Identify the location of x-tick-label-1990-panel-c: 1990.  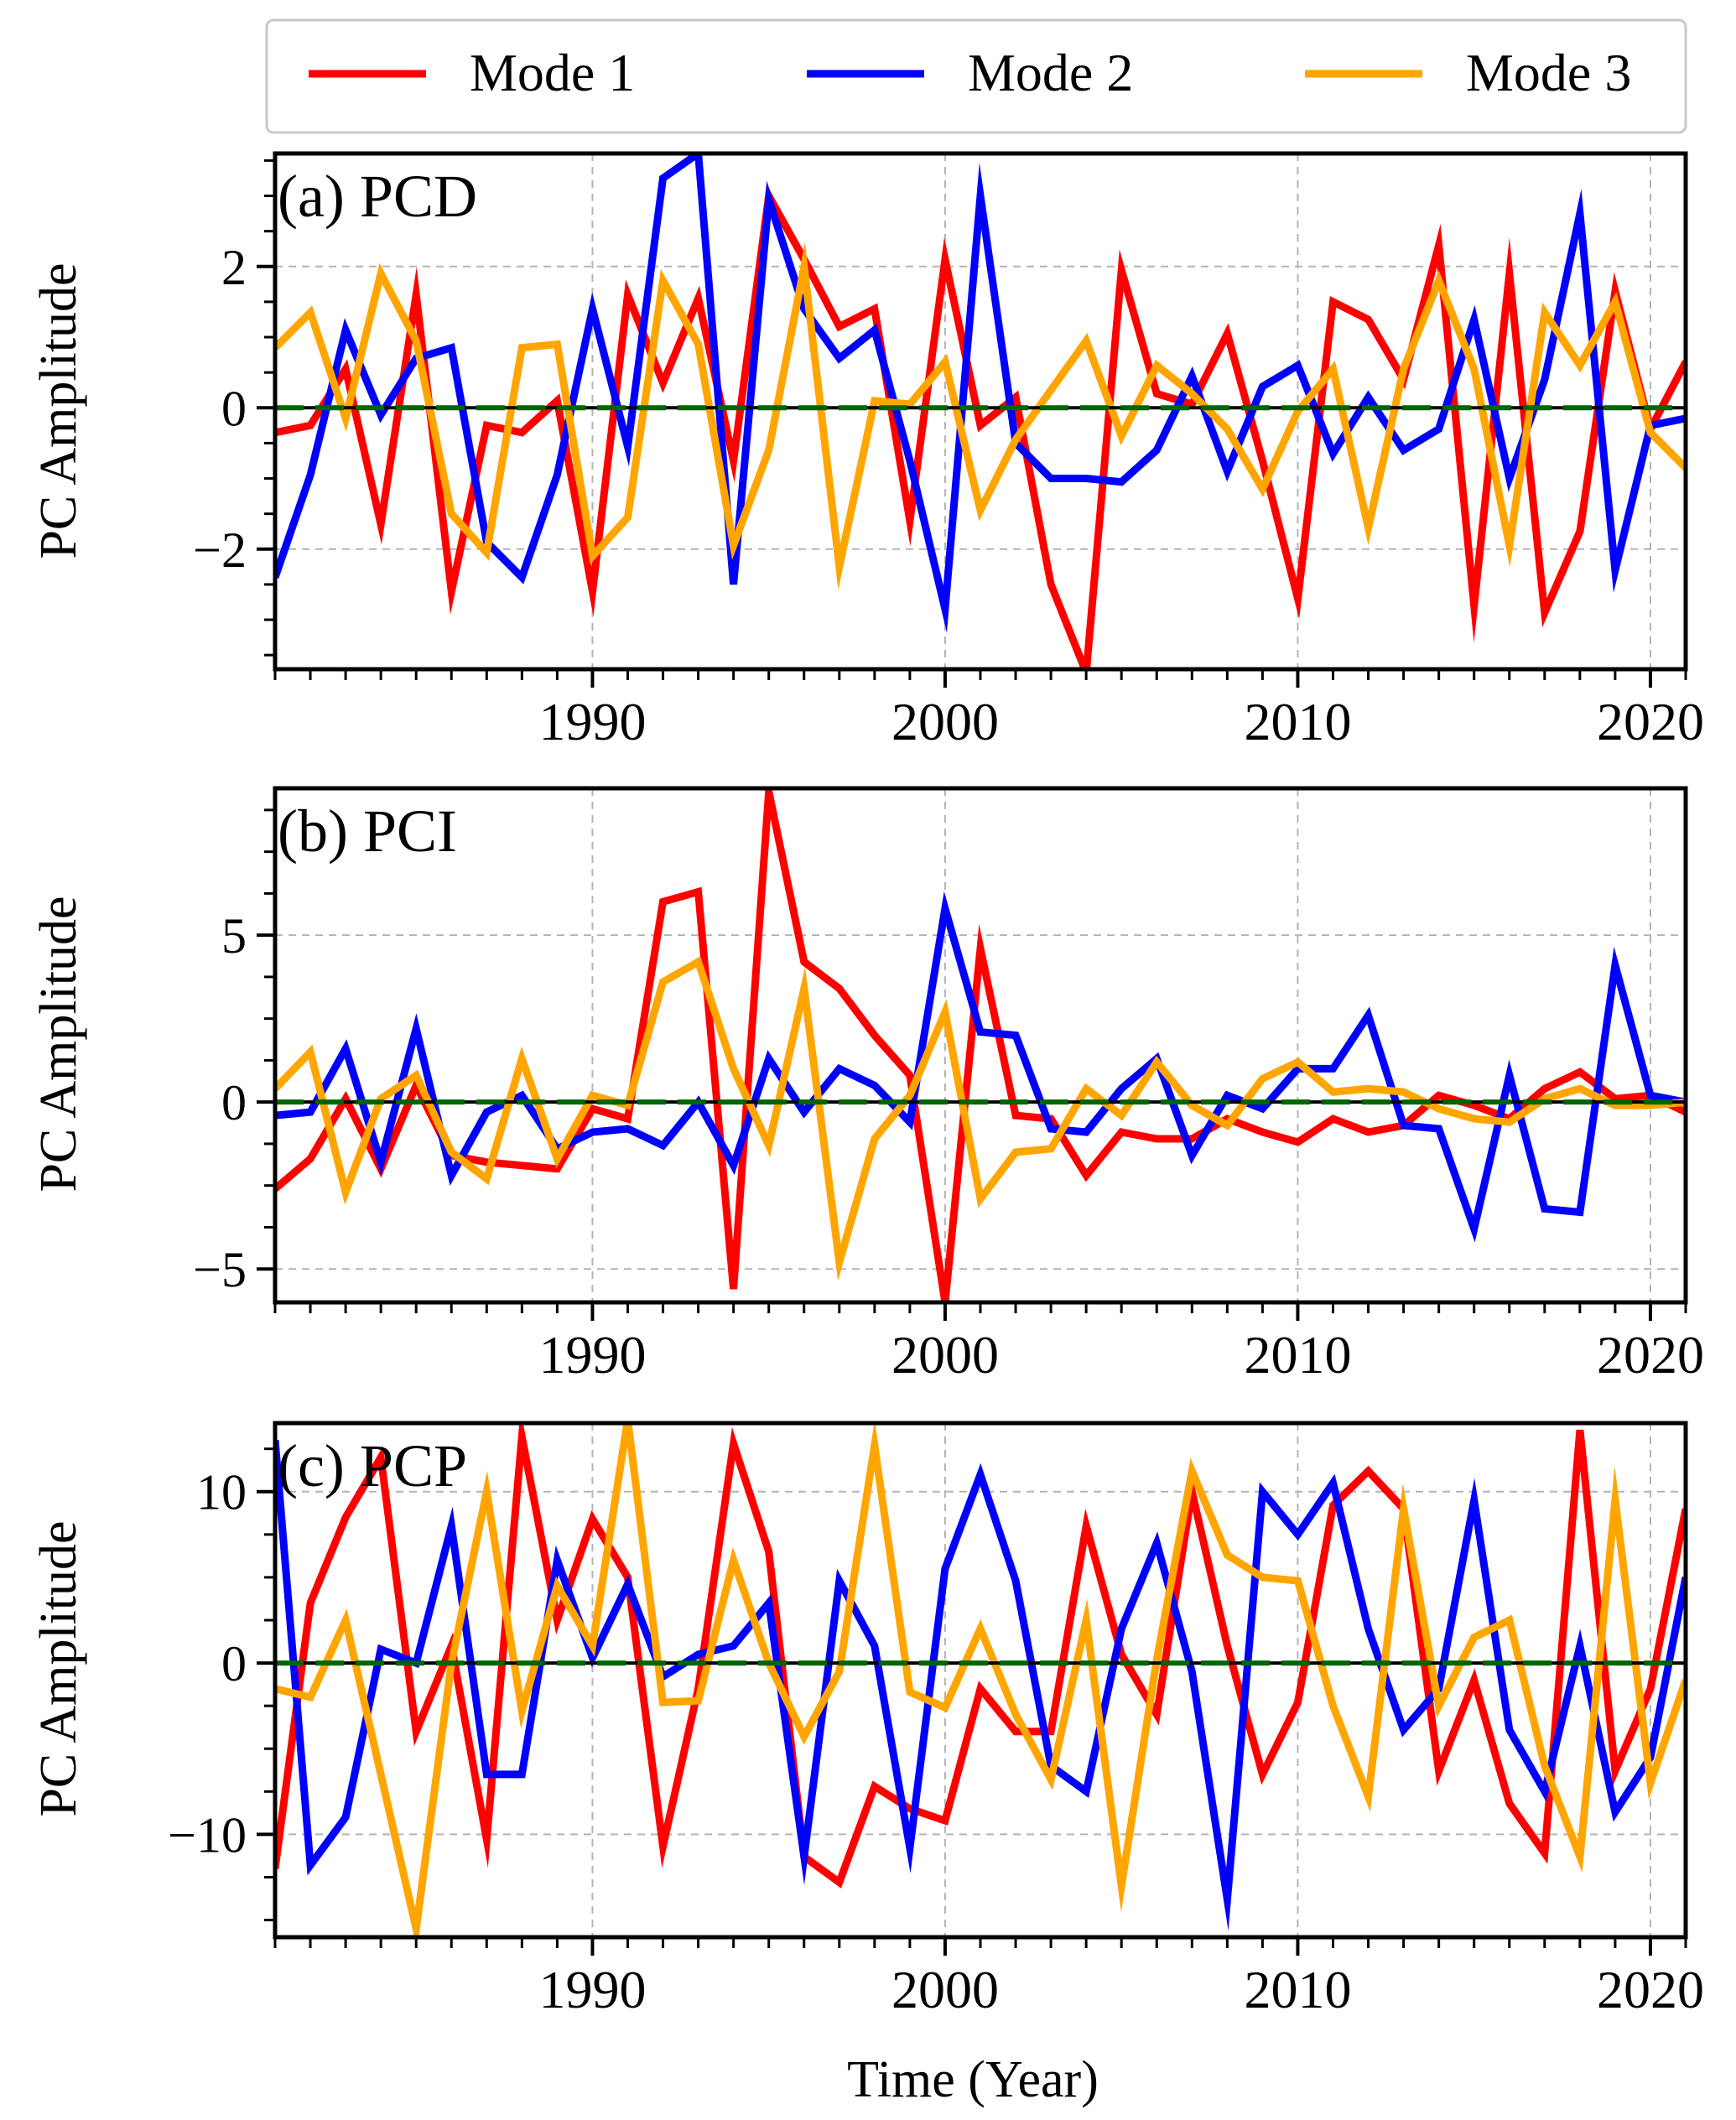
(592, 1989).